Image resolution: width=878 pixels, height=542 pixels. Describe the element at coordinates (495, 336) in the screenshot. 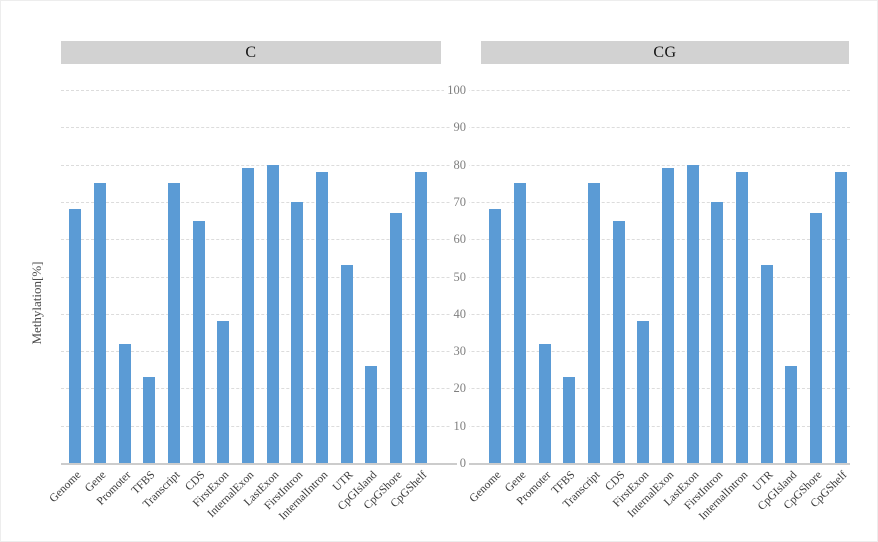

I see `bar-cg-genome` at that location.